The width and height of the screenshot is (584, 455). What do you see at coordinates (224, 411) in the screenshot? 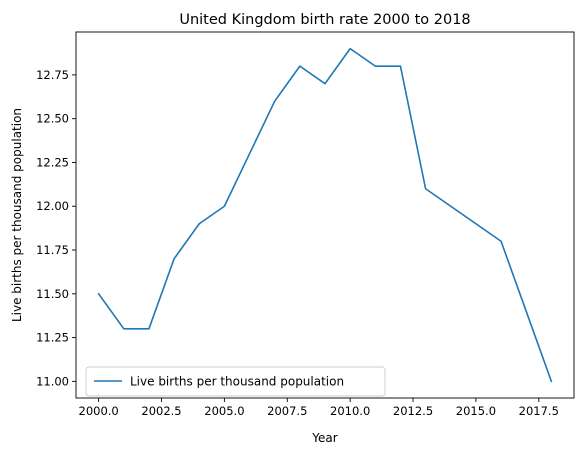
I see `x-tick-label: 2005.0` at bounding box center [224, 411].